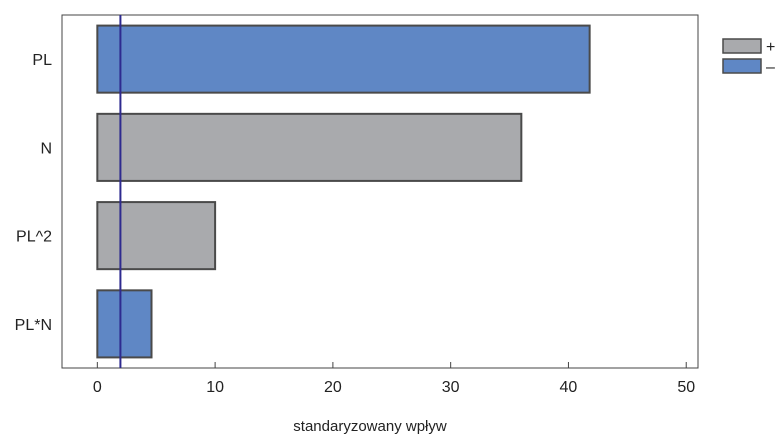 The width and height of the screenshot is (778, 435). I want to click on x-tick-label: 30, so click(451, 387).